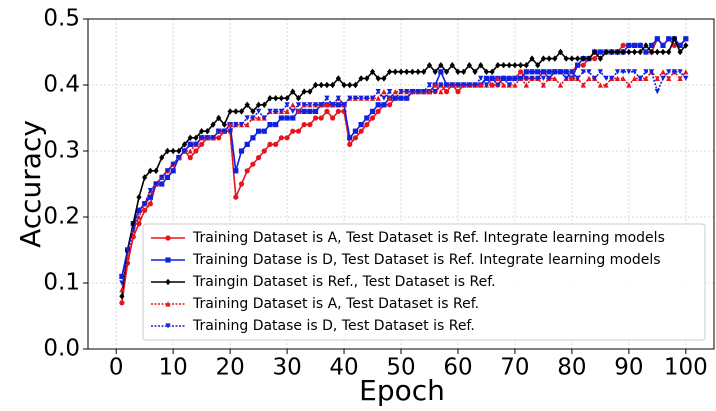  I want to click on x-tick-label: 80, so click(571, 368).